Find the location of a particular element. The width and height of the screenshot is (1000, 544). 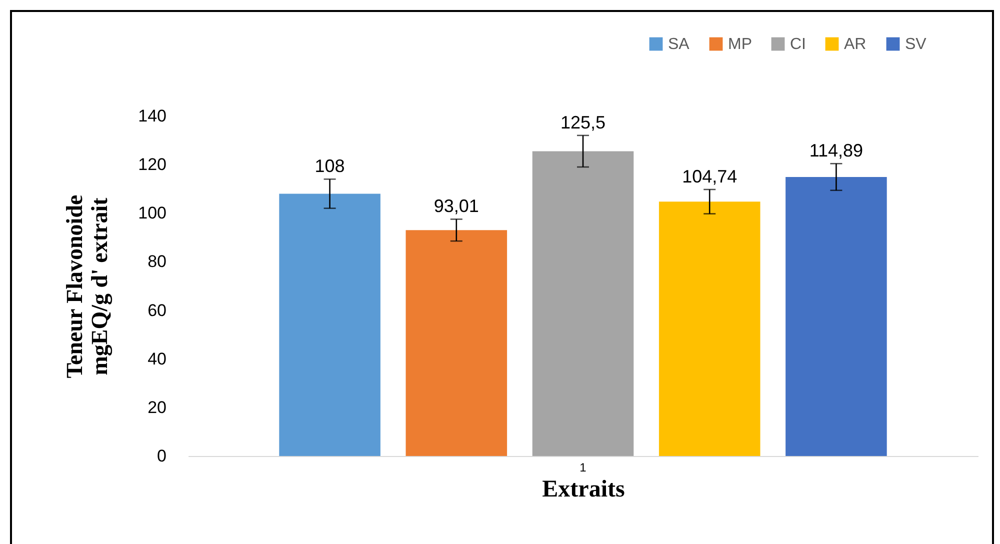

y-axis-title: Teneur Flavonoide mgEQ/g d' extrait is located at coordinates (88, 286).